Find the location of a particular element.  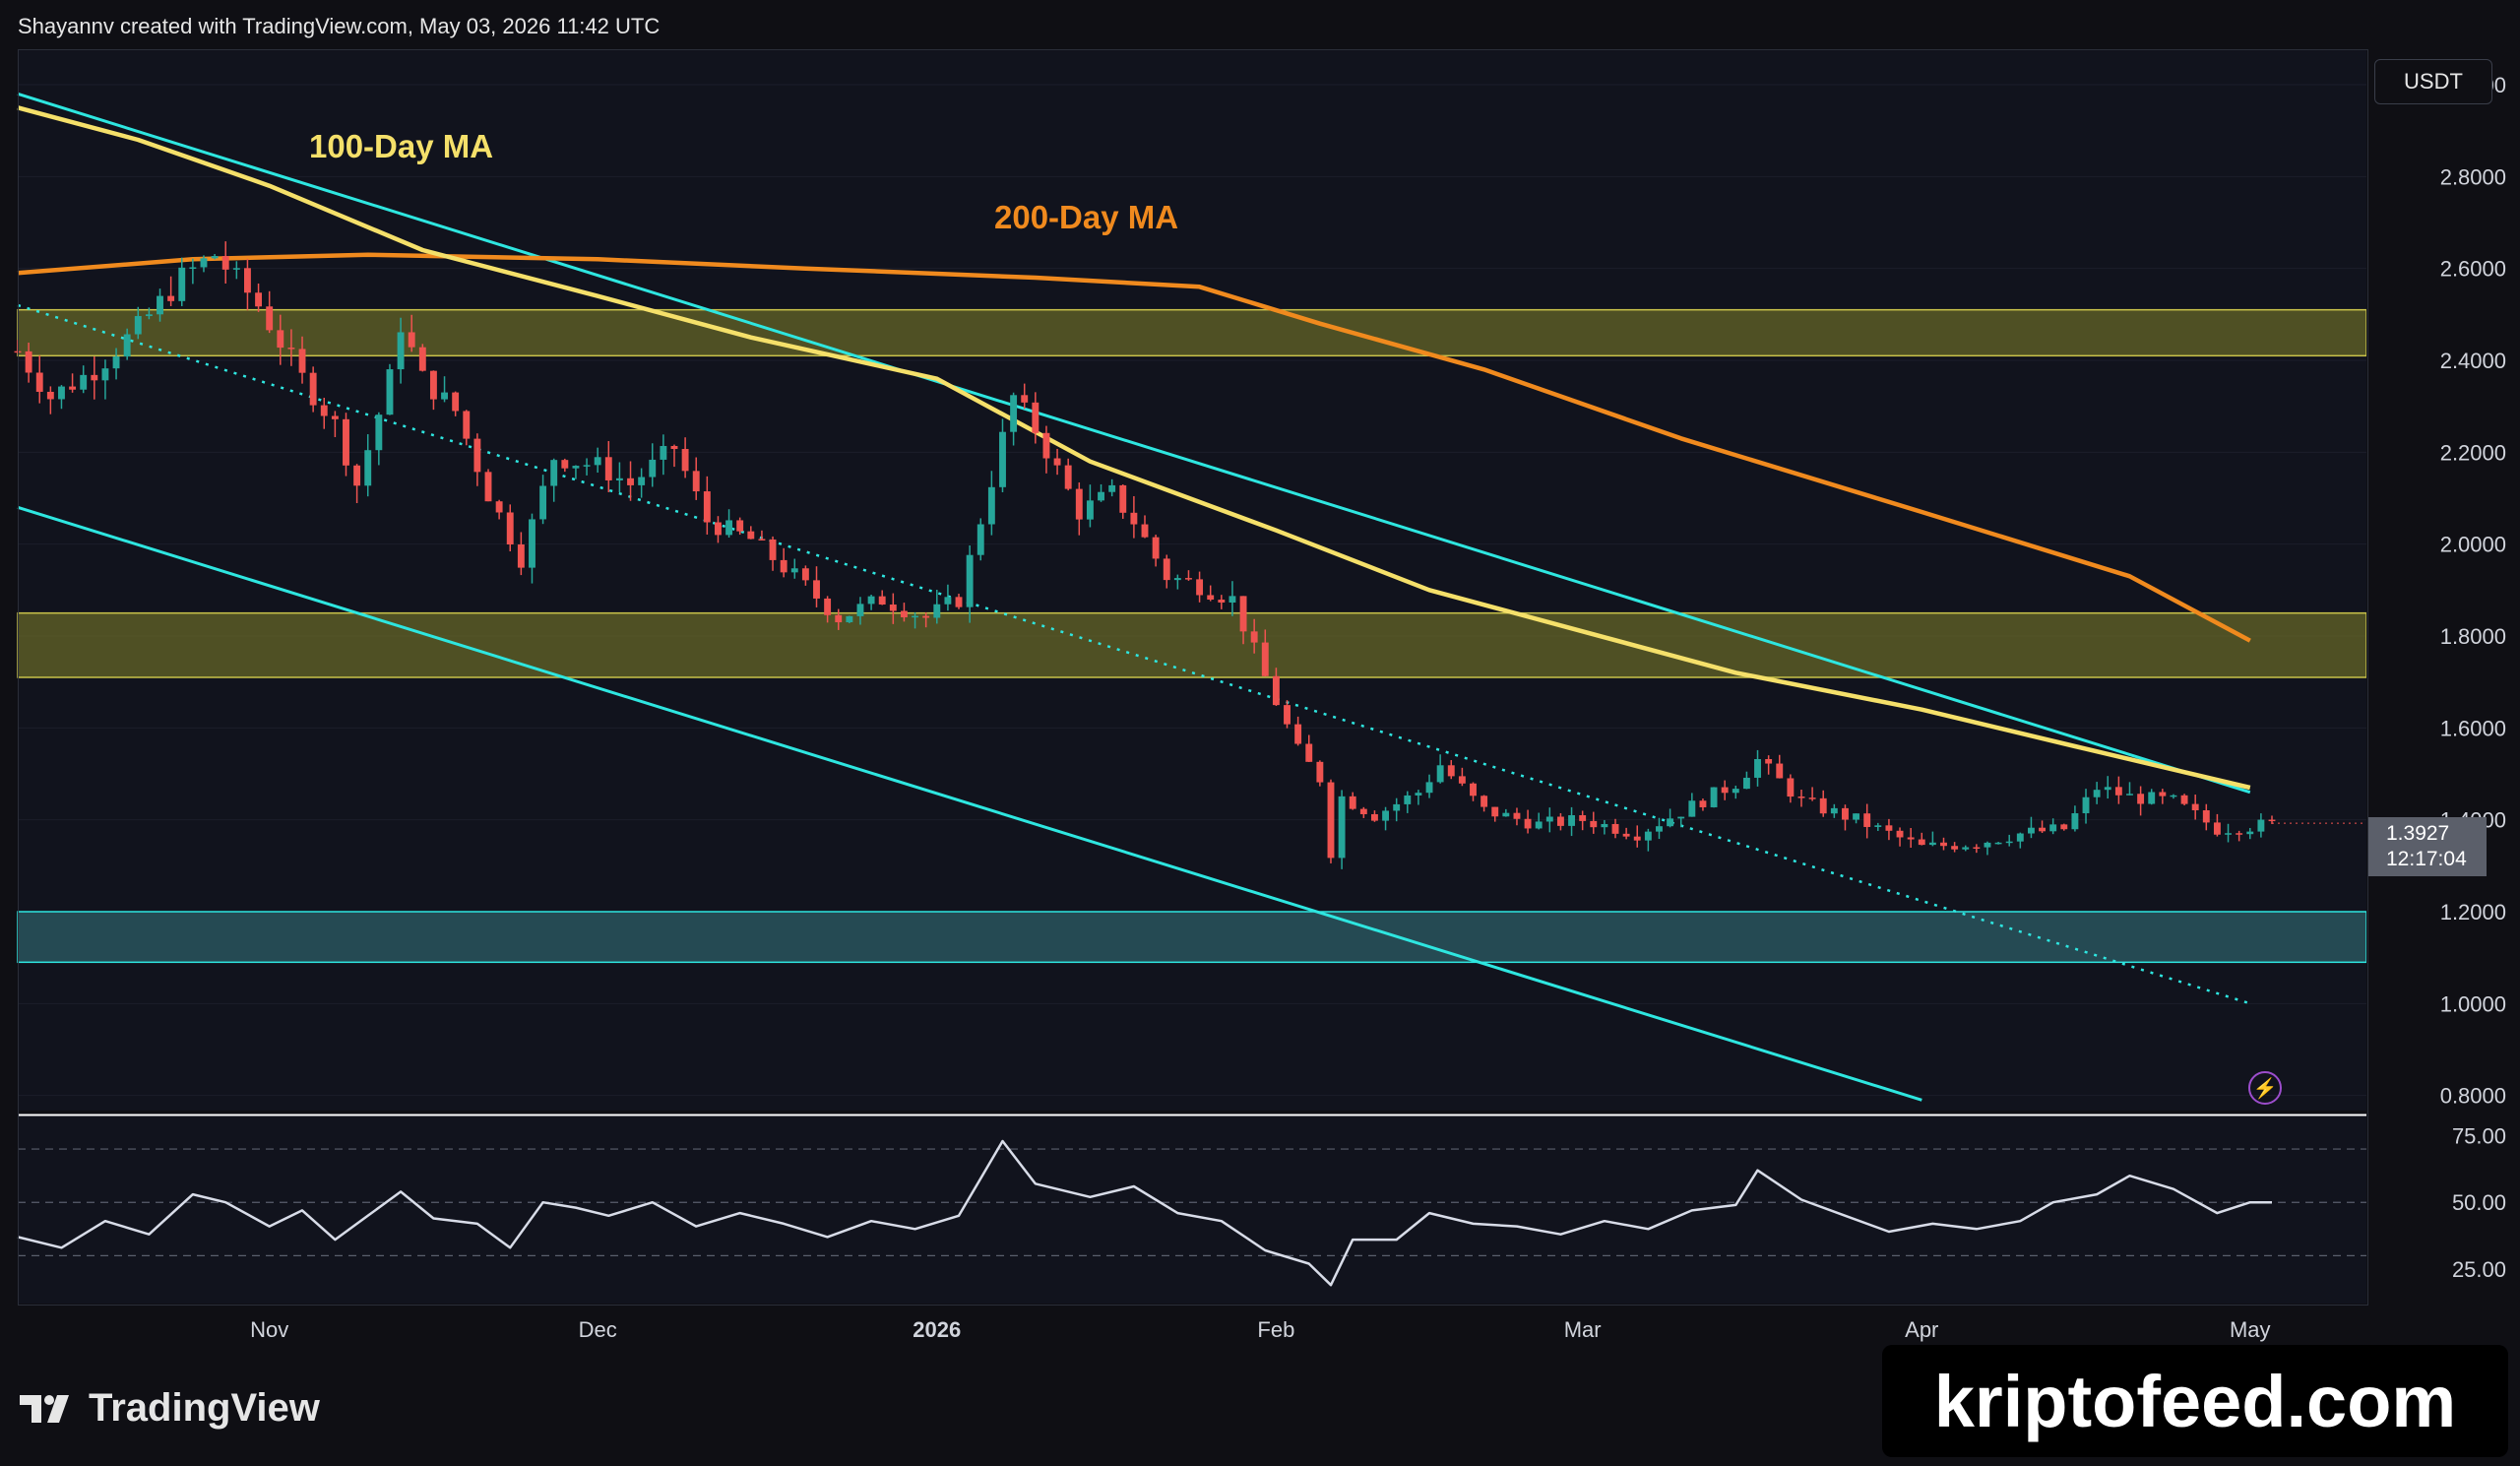

zone-yellow is located at coordinates (1192, 644).